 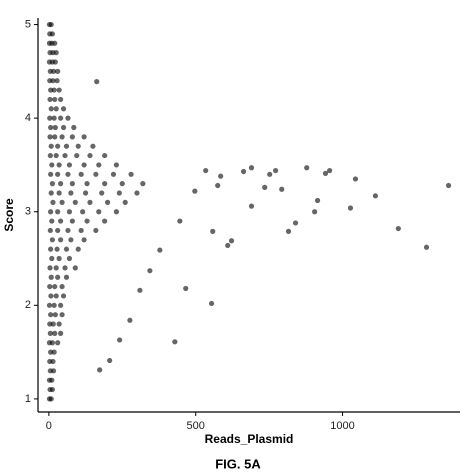 I want to click on x-tick-label: 1000, so click(x=342, y=426).